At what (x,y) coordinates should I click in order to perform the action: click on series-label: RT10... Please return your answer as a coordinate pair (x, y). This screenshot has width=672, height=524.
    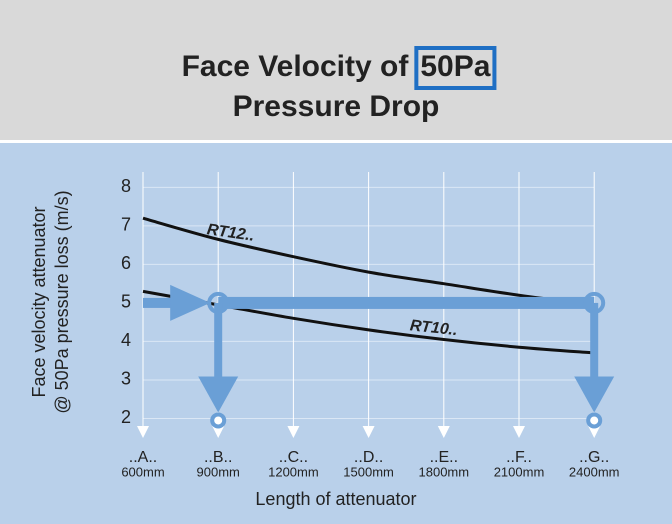
    Looking at the image, I should click on (433, 328).